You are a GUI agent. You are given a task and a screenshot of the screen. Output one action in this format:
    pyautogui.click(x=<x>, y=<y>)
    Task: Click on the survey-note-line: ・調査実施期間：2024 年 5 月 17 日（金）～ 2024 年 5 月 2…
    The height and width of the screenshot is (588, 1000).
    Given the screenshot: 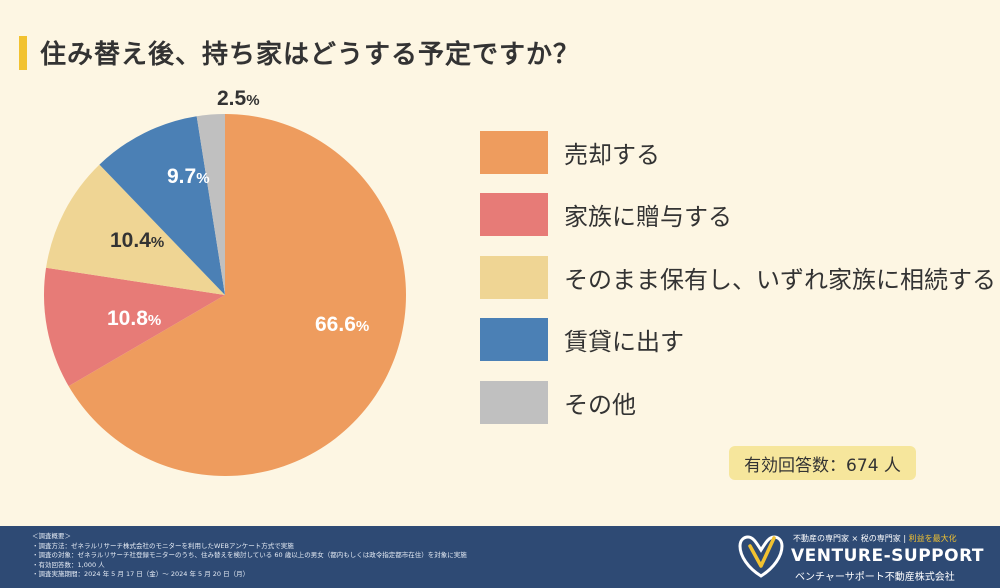 What is the action you would take?
    pyautogui.click(x=141, y=574)
    